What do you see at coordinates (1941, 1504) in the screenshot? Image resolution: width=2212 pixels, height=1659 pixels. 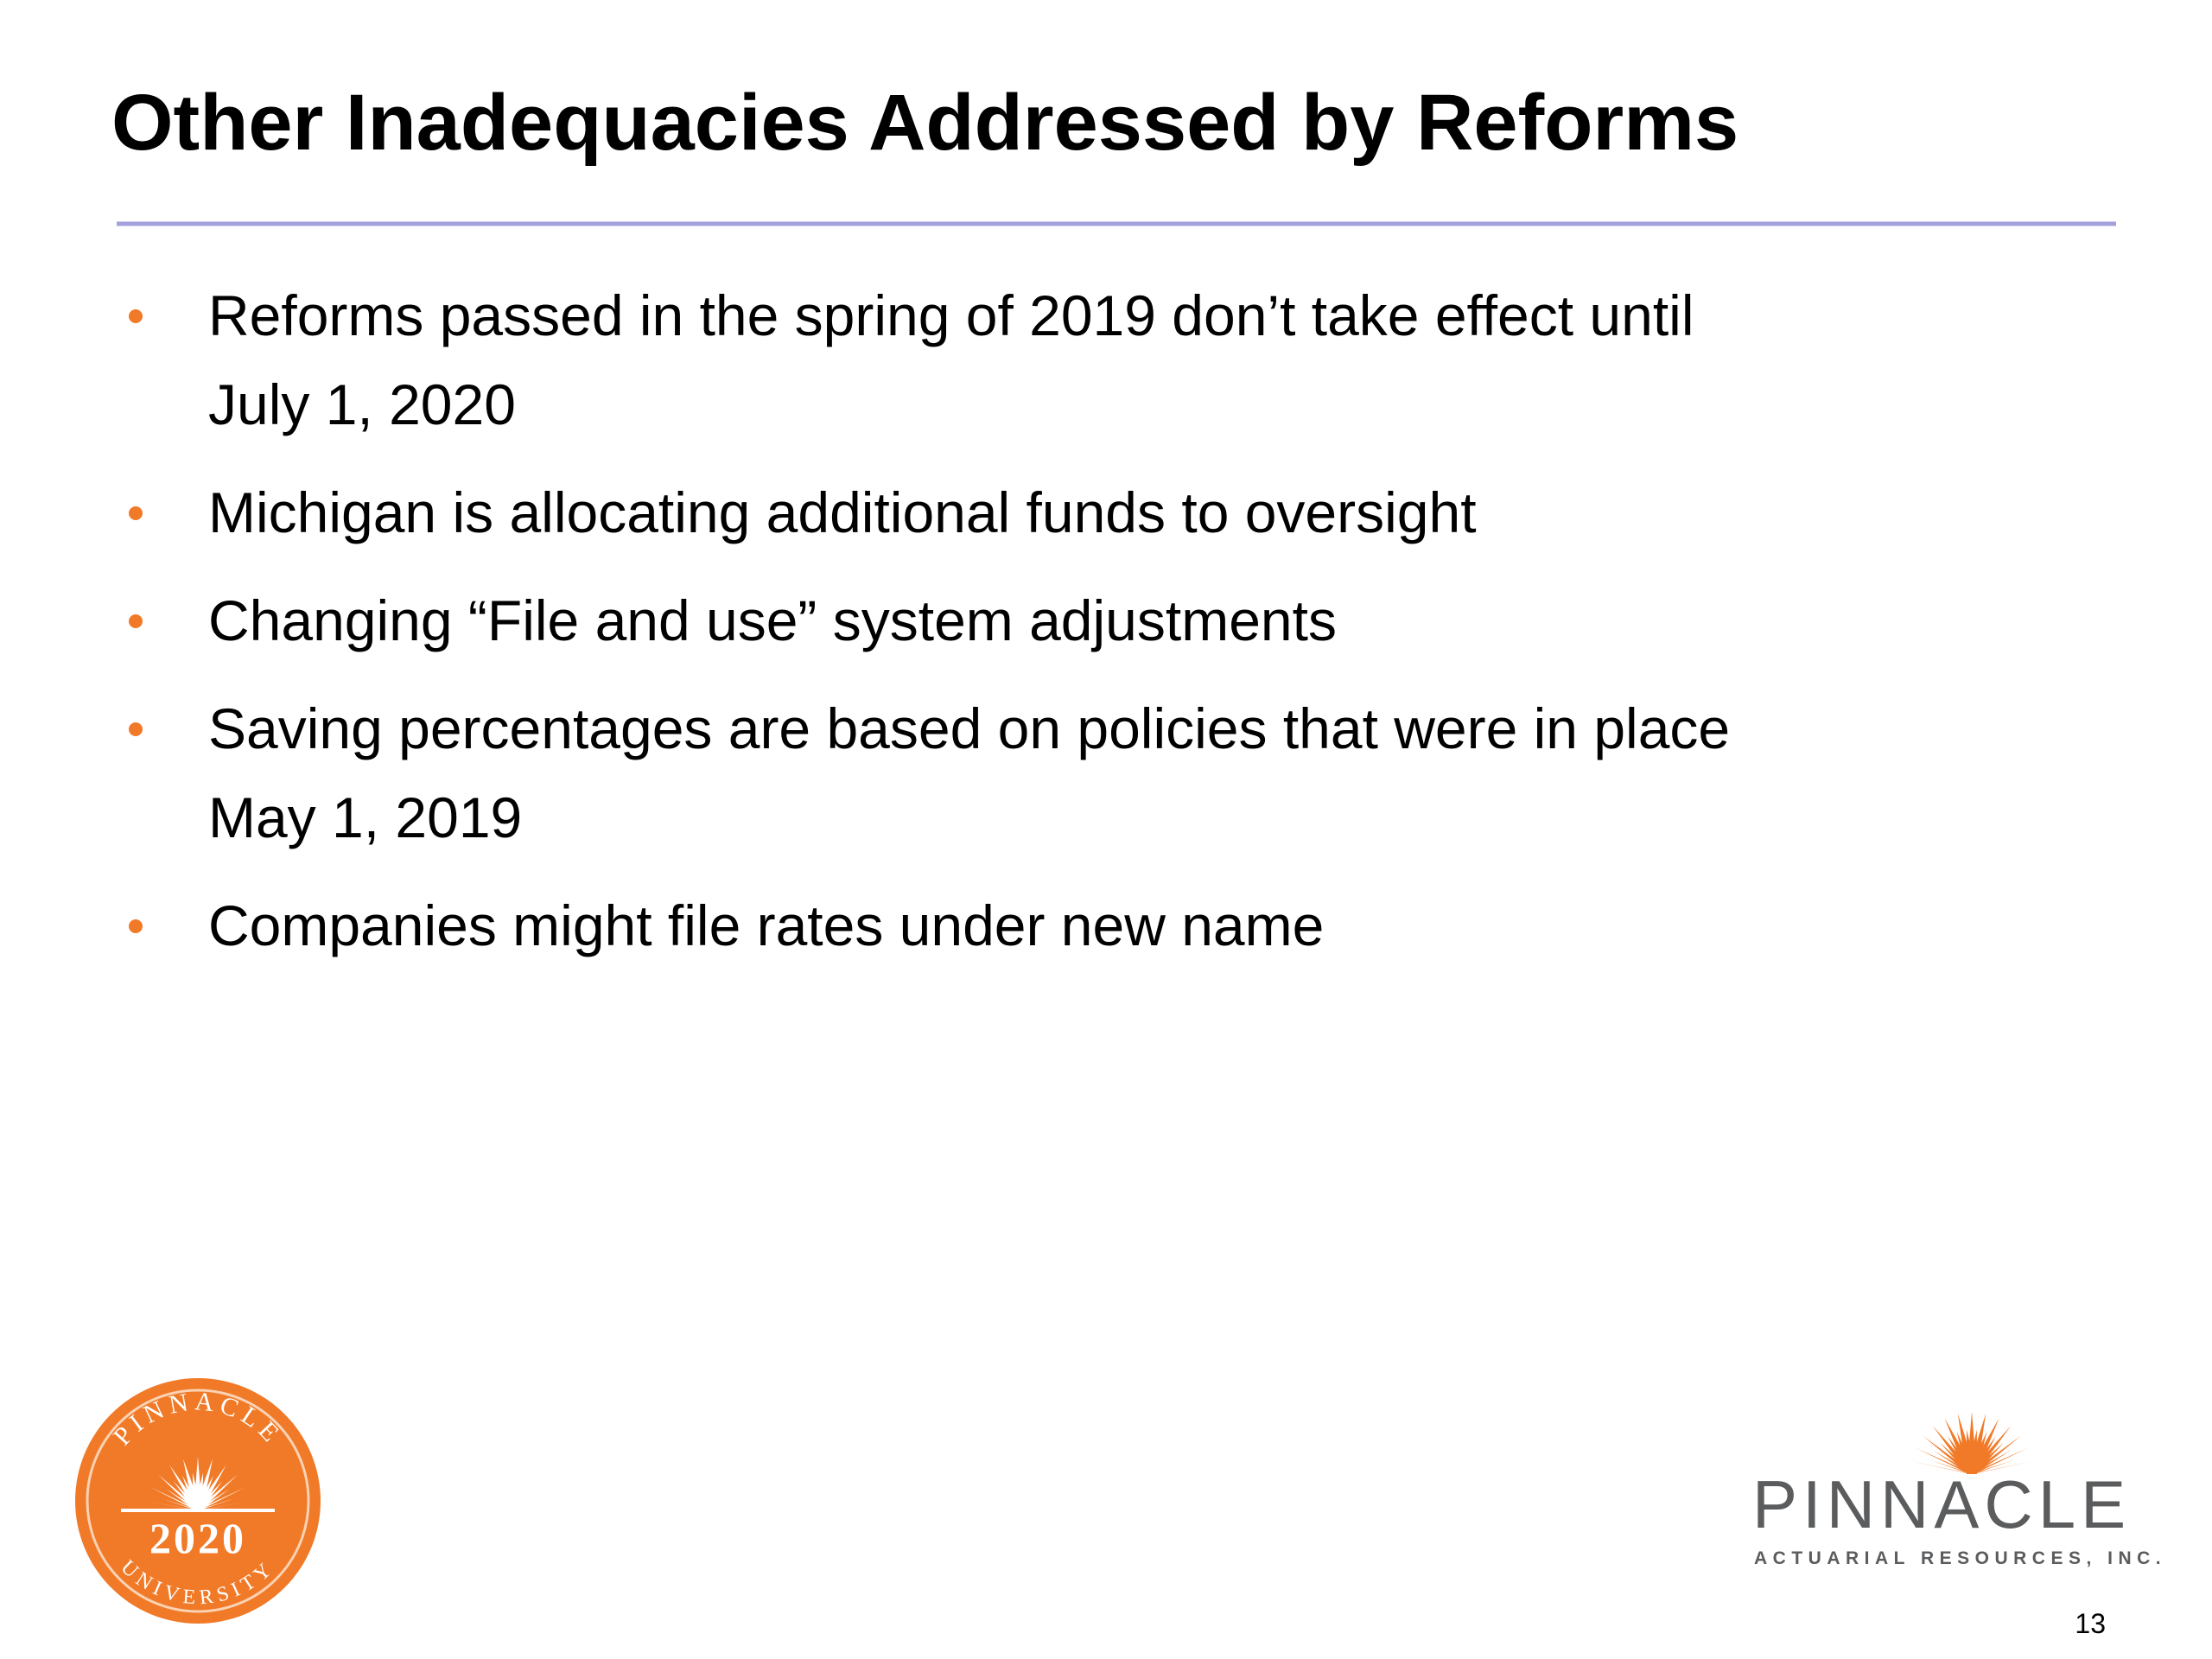 I see `logo-name: PINNACLE` at bounding box center [1941, 1504].